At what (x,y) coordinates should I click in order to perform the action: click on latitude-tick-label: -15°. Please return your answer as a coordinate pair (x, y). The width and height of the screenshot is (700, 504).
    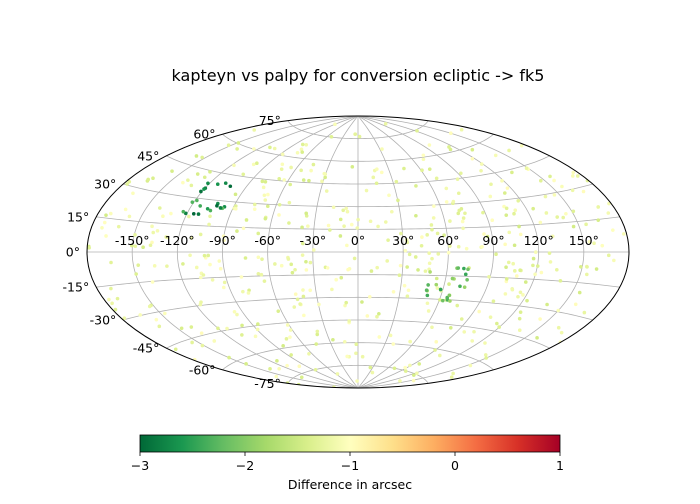
    Looking at the image, I should click on (76, 287).